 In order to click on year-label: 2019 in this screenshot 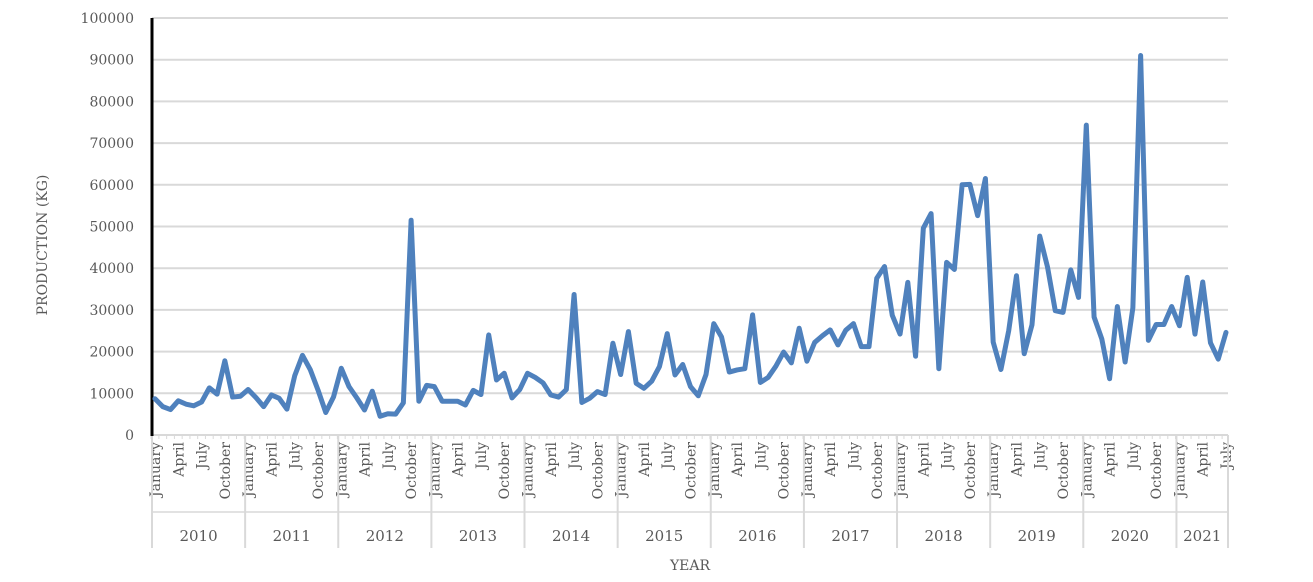, I will do `click(1037, 536)`.